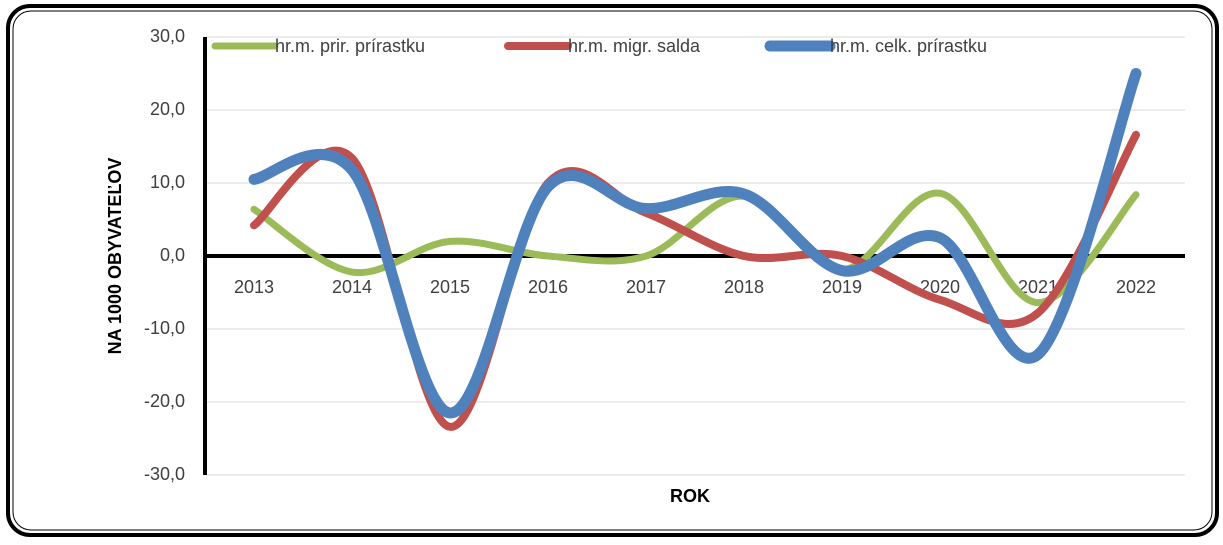 Image resolution: width=1223 pixels, height=545 pixels. What do you see at coordinates (940, 287) in the screenshot?
I see `x-tick-label: 2020` at bounding box center [940, 287].